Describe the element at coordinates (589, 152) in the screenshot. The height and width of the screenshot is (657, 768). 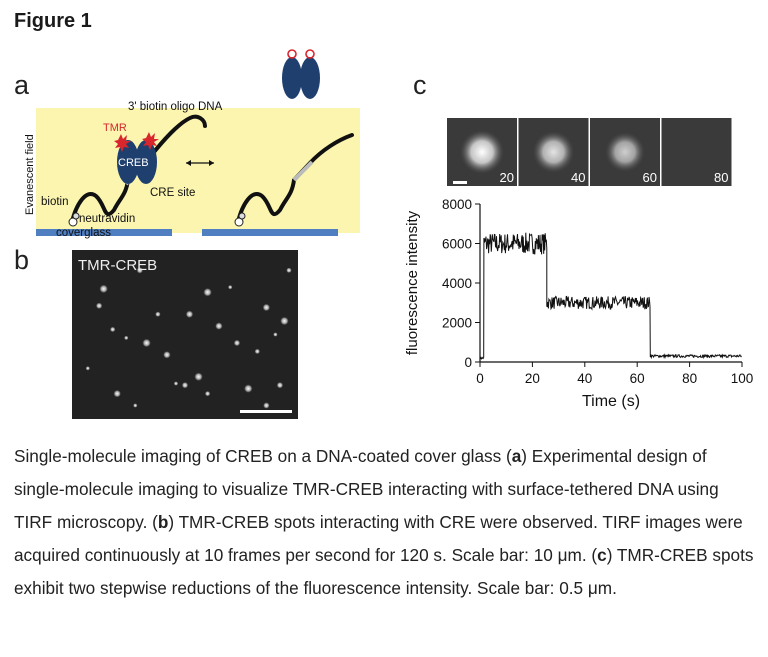
I see `panel-c-frames: 20 40 60 80` at that location.